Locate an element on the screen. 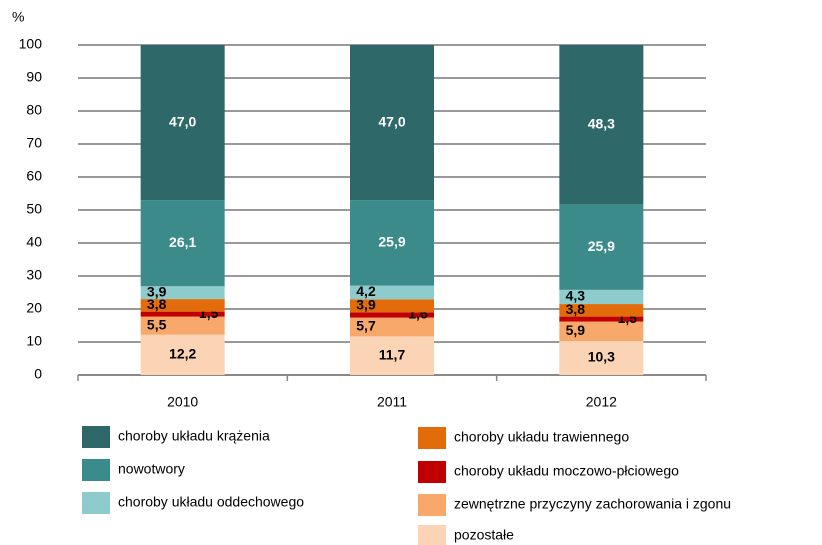  data-label: 48,3 is located at coordinates (601, 123).